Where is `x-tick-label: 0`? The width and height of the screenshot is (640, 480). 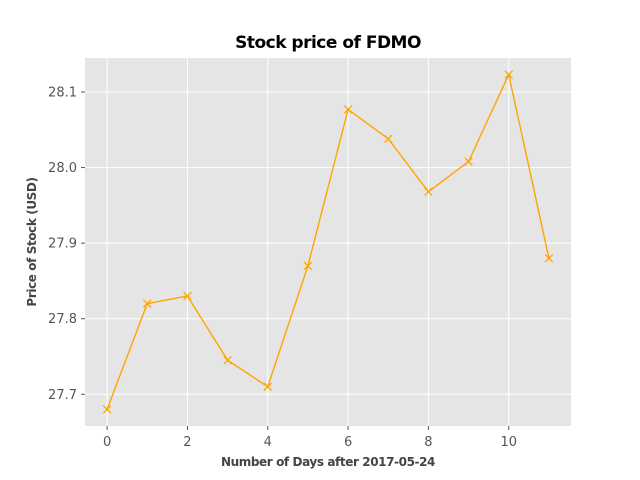
x-tick-label: 0 is located at coordinates (107, 442).